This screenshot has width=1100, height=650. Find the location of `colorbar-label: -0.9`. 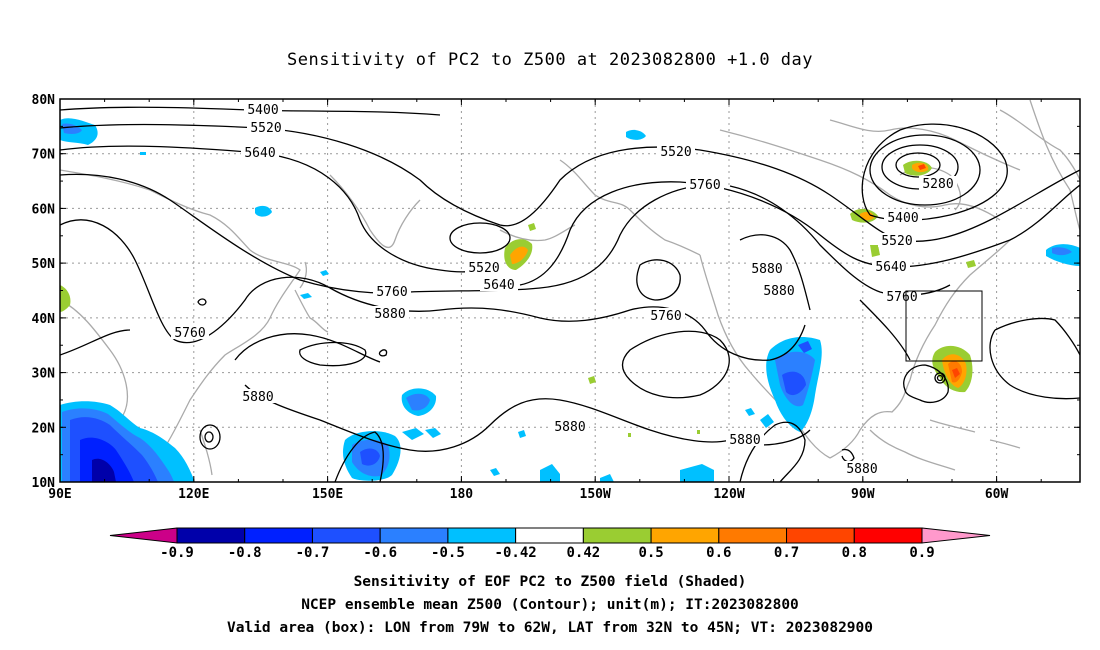

colorbar-label: -0.9 is located at coordinates (177, 553).